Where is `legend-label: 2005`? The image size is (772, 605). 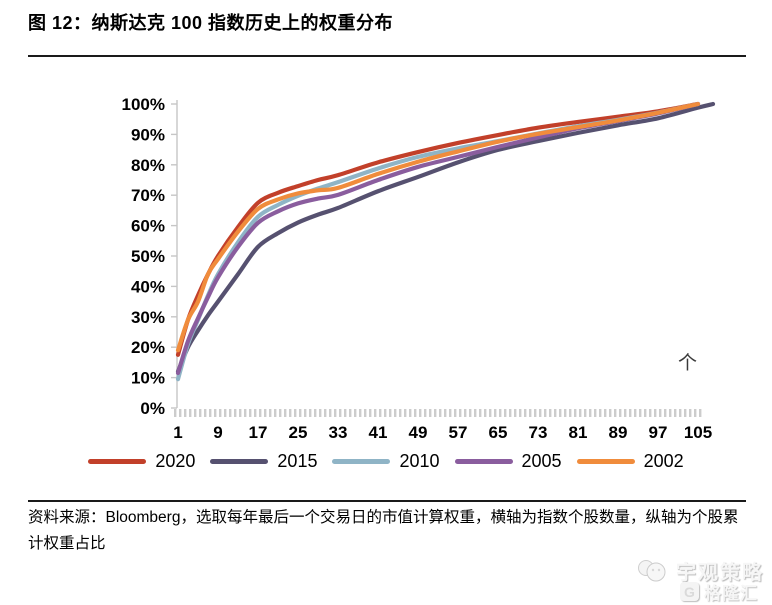
legend-label: 2005 is located at coordinates (541, 461).